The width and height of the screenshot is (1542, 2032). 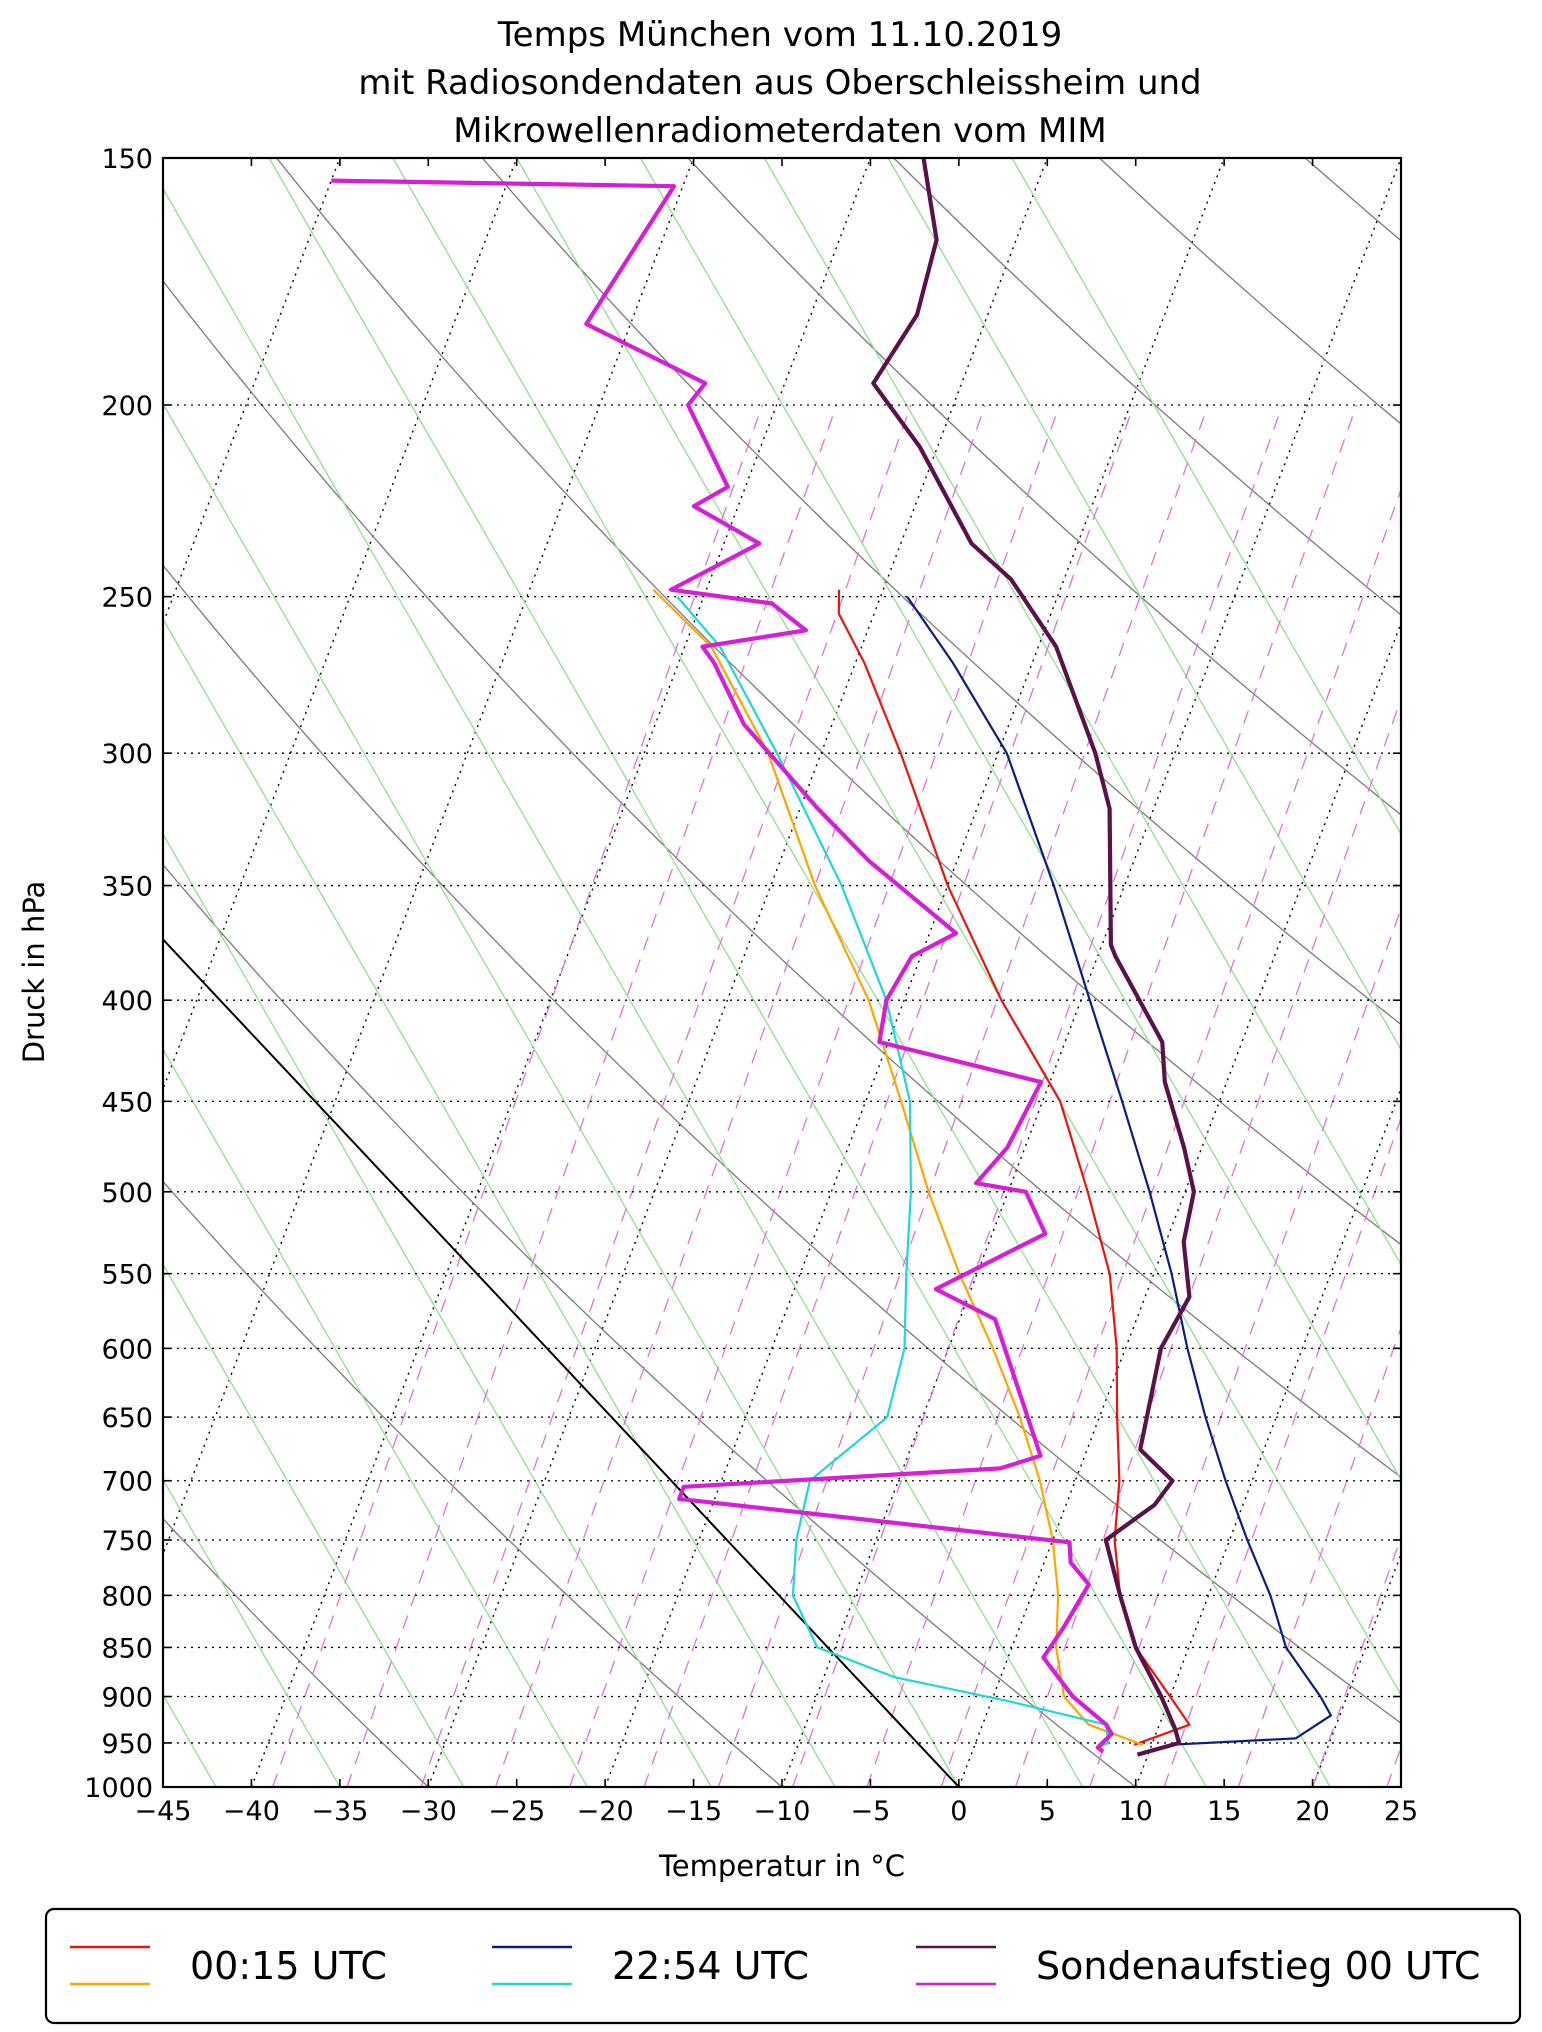 What do you see at coordinates (127, 1698) in the screenshot?
I see `y-tick-label: 900` at bounding box center [127, 1698].